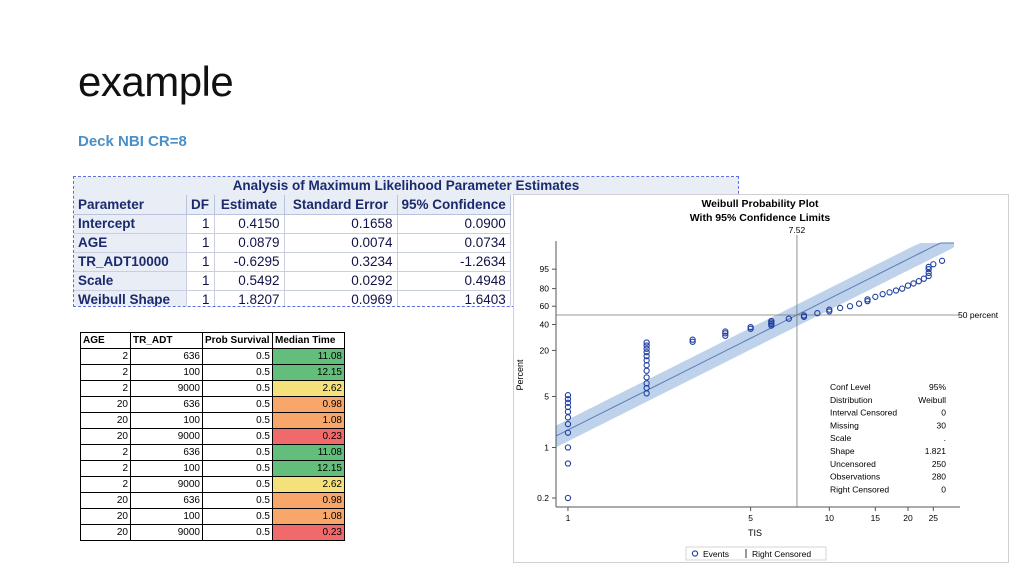 The width and height of the screenshot is (1024, 576). I want to click on median-time-cell: 2.62, so click(308, 388).